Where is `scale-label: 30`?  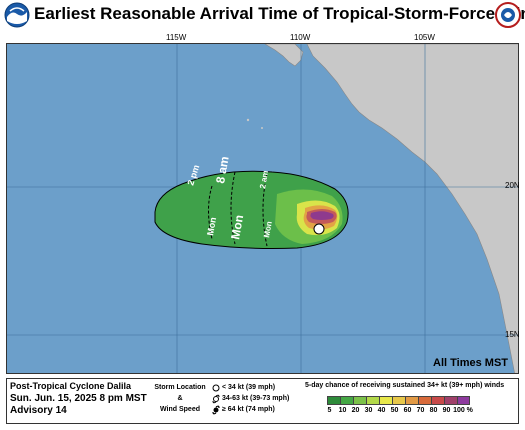 scale-label: 30 is located at coordinates (368, 410).